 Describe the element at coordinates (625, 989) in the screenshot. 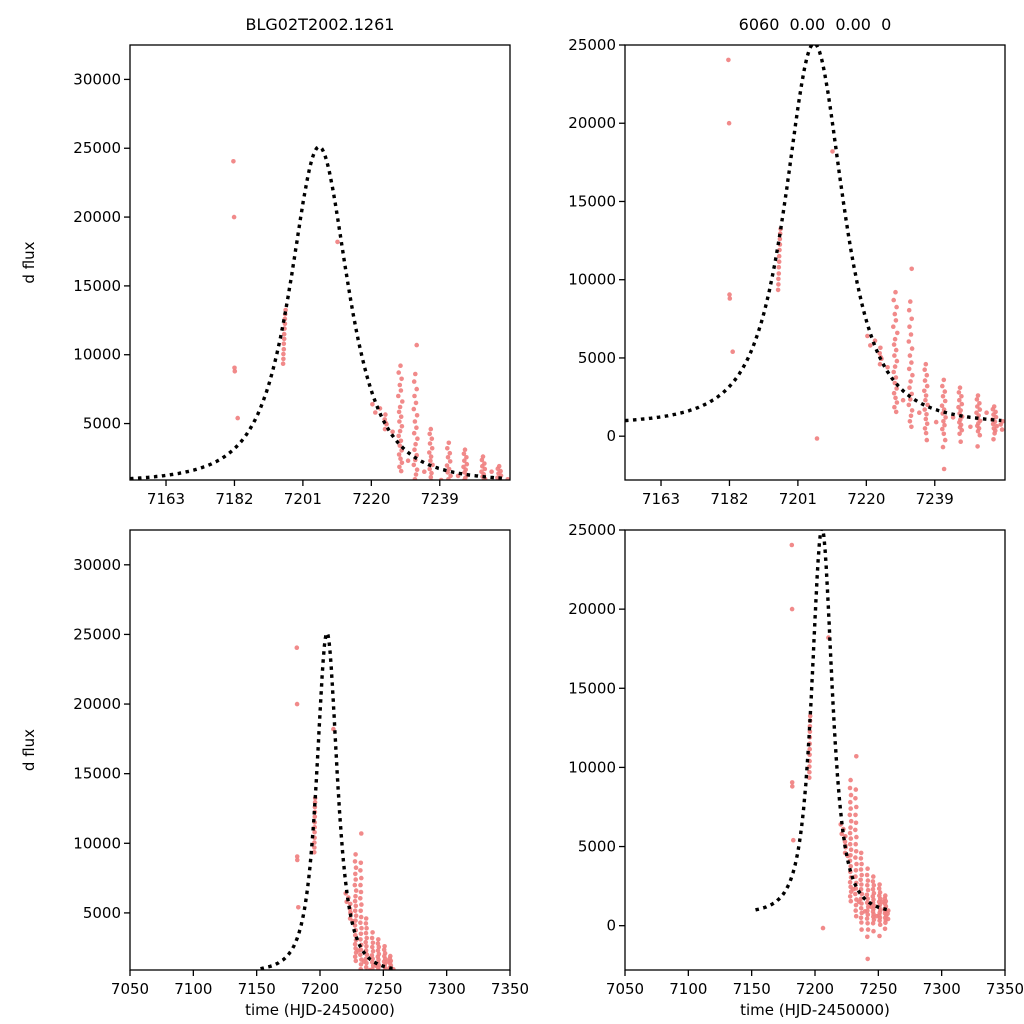

I see `x-tick-label: 7050` at that location.